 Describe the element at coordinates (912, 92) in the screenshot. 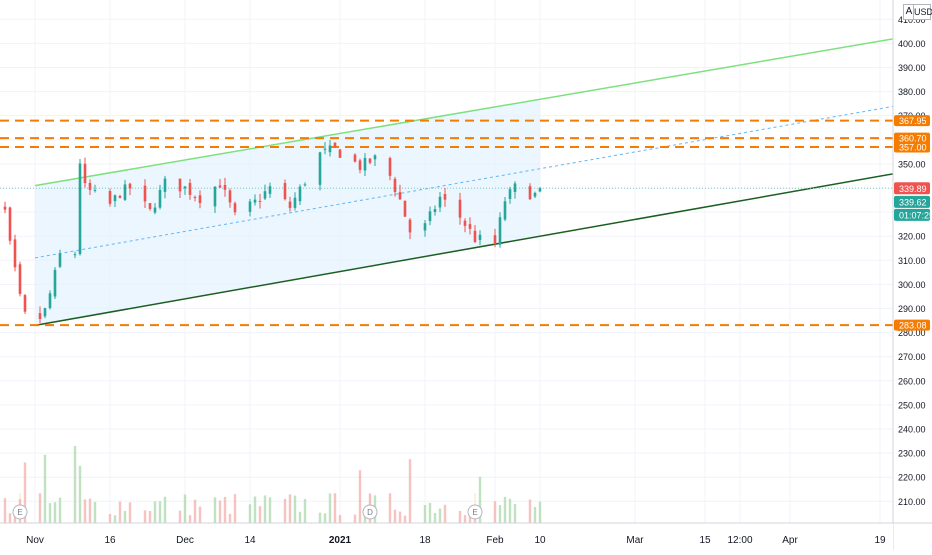

I see `price-tick-label: 380.00` at that location.